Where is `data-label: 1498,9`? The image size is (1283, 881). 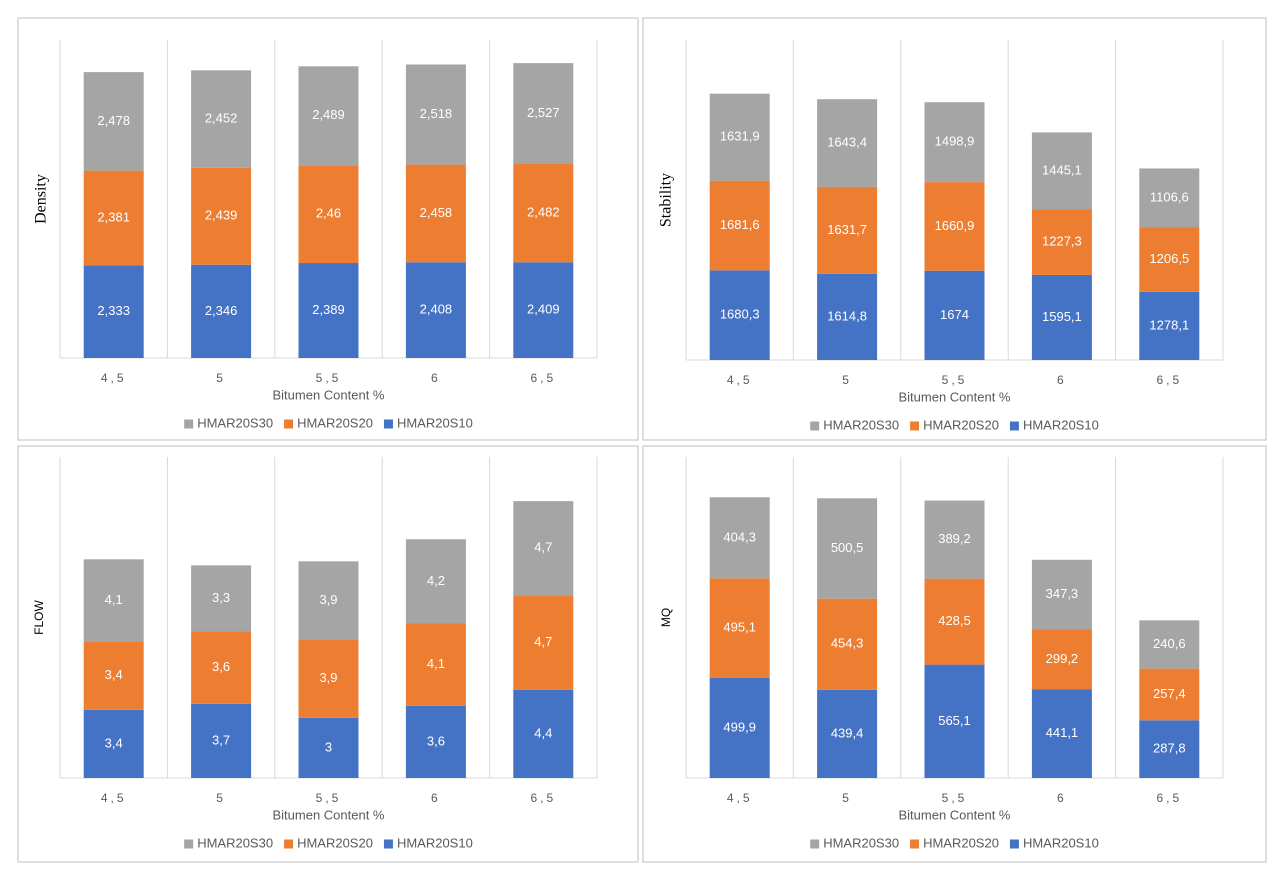 data-label: 1498,9 is located at coordinates (955, 141).